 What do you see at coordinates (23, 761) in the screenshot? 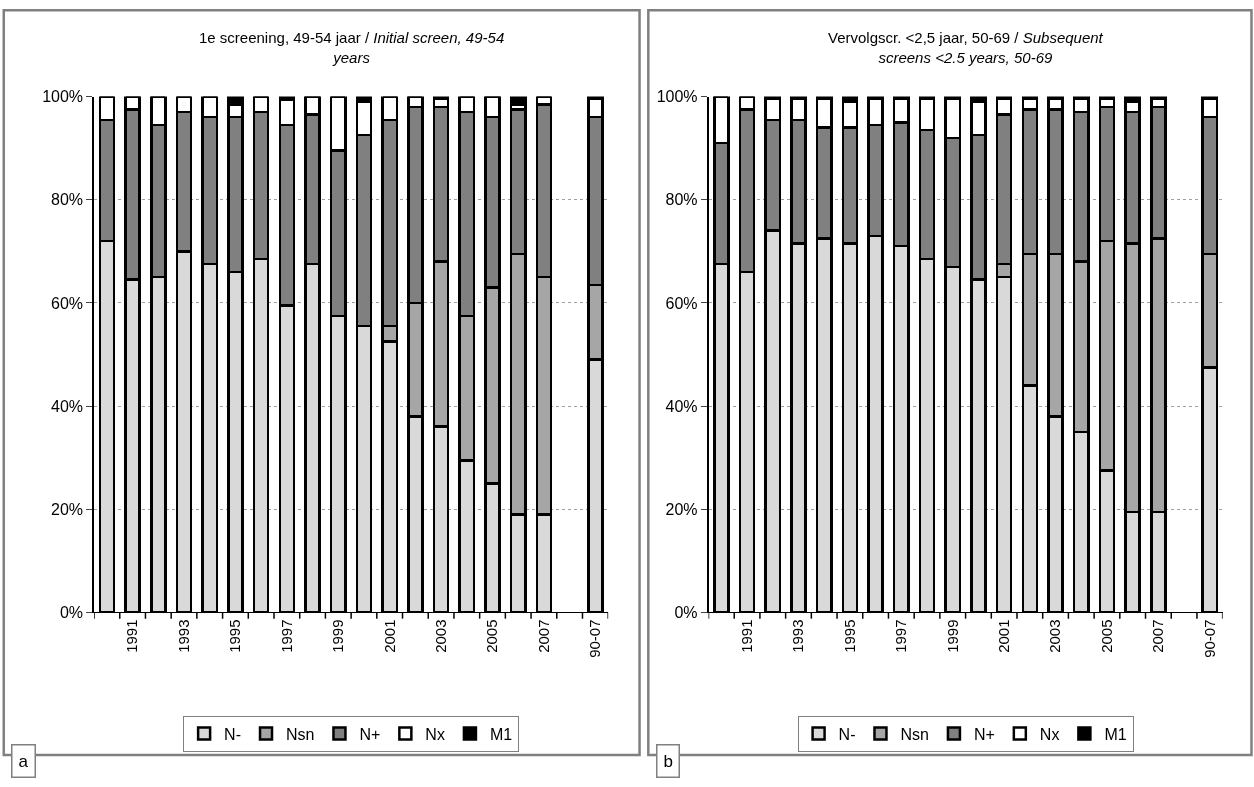
I see `text: a` at bounding box center [23, 761].